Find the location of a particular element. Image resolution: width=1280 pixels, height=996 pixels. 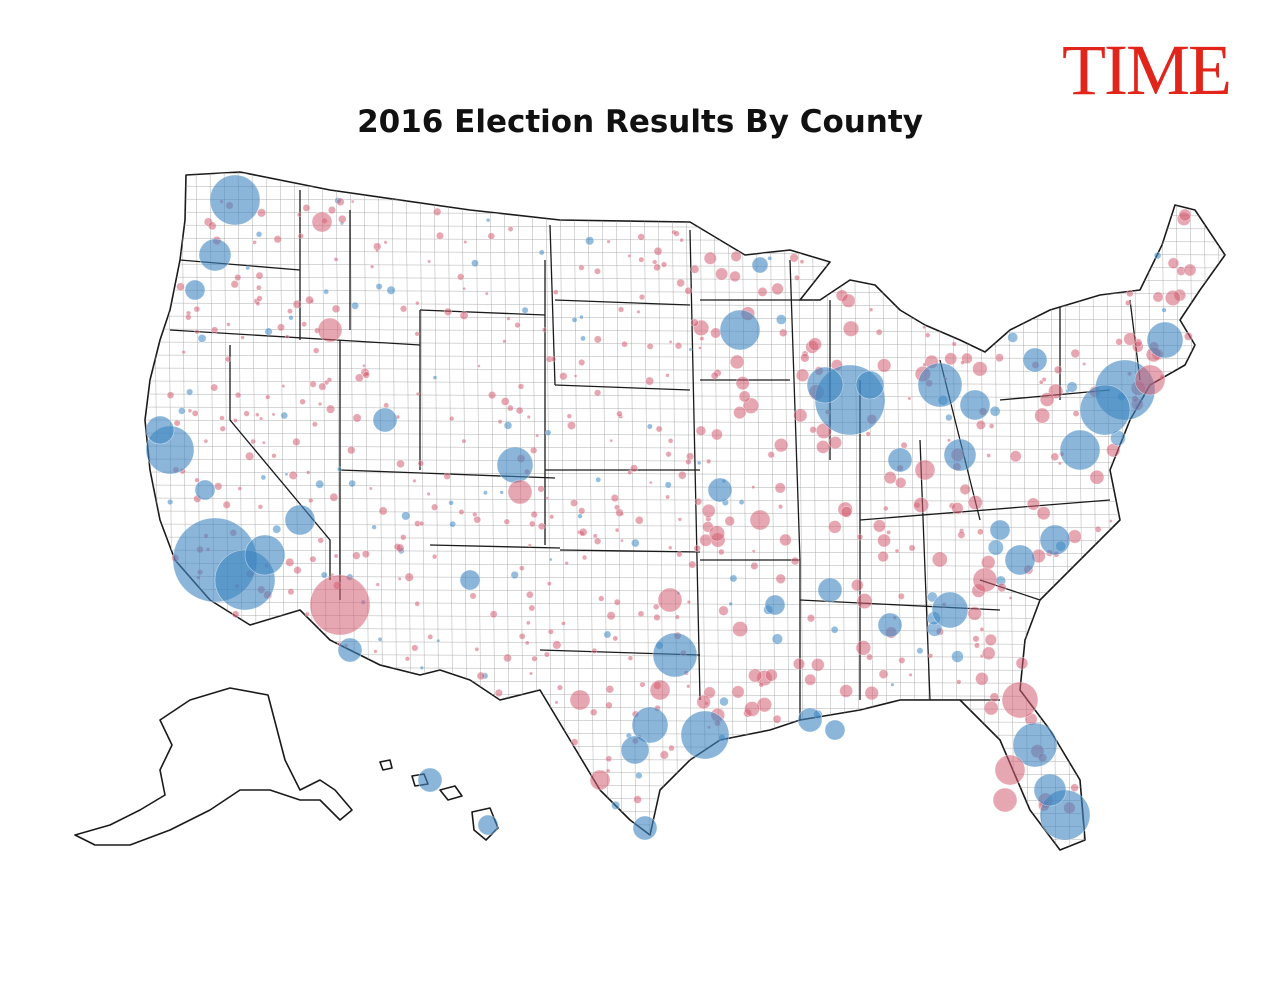

time-logo: TIME is located at coordinates (1147, 70).